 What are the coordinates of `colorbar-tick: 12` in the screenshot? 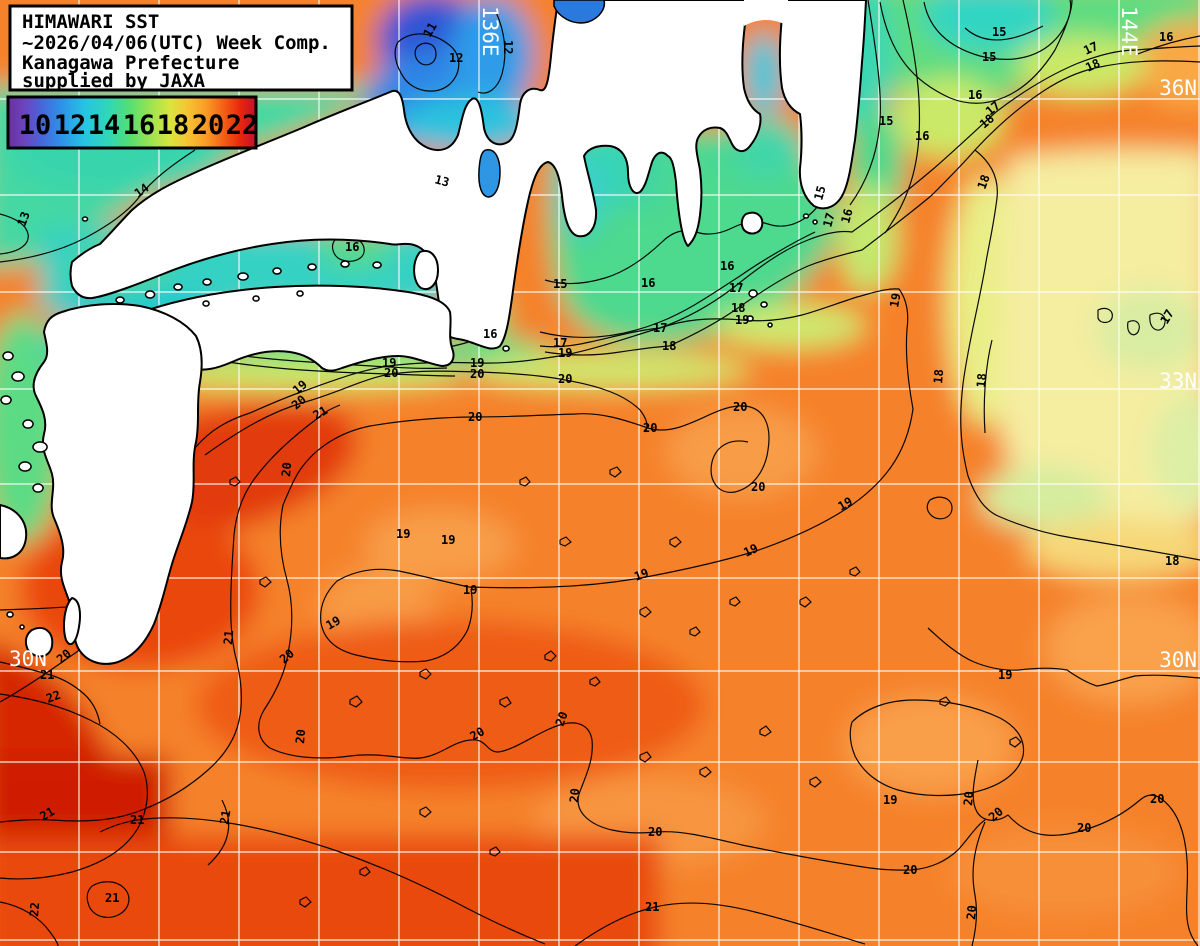 It's located at (70, 125).